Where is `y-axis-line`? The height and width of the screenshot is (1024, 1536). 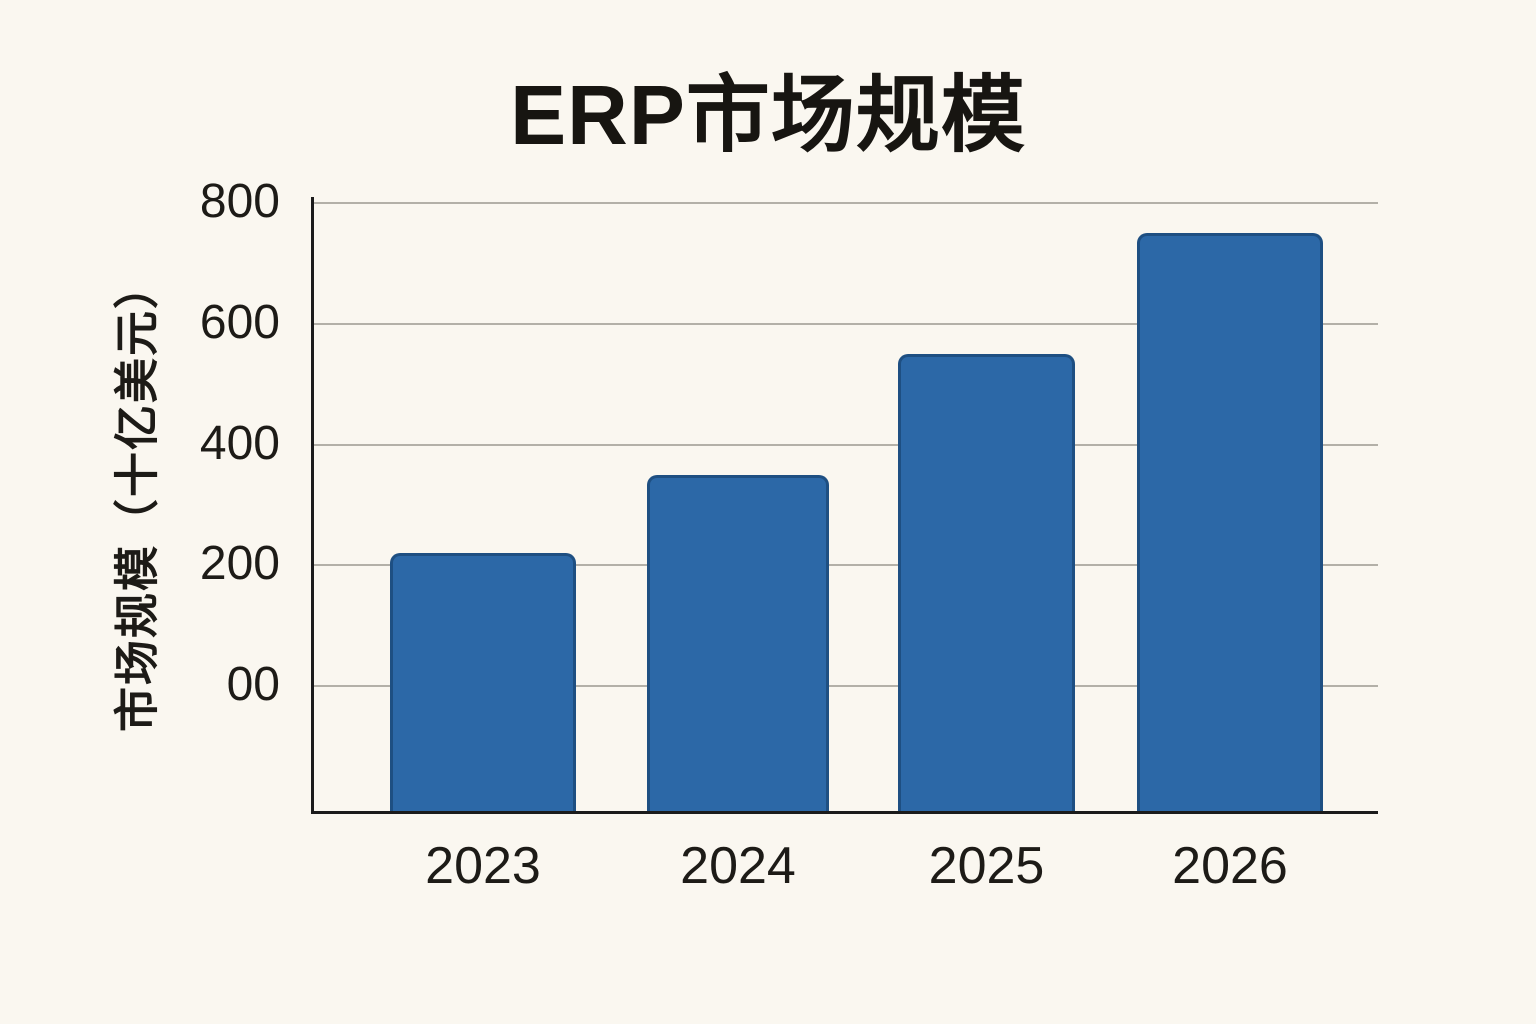 y-axis-line is located at coordinates (312, 505).